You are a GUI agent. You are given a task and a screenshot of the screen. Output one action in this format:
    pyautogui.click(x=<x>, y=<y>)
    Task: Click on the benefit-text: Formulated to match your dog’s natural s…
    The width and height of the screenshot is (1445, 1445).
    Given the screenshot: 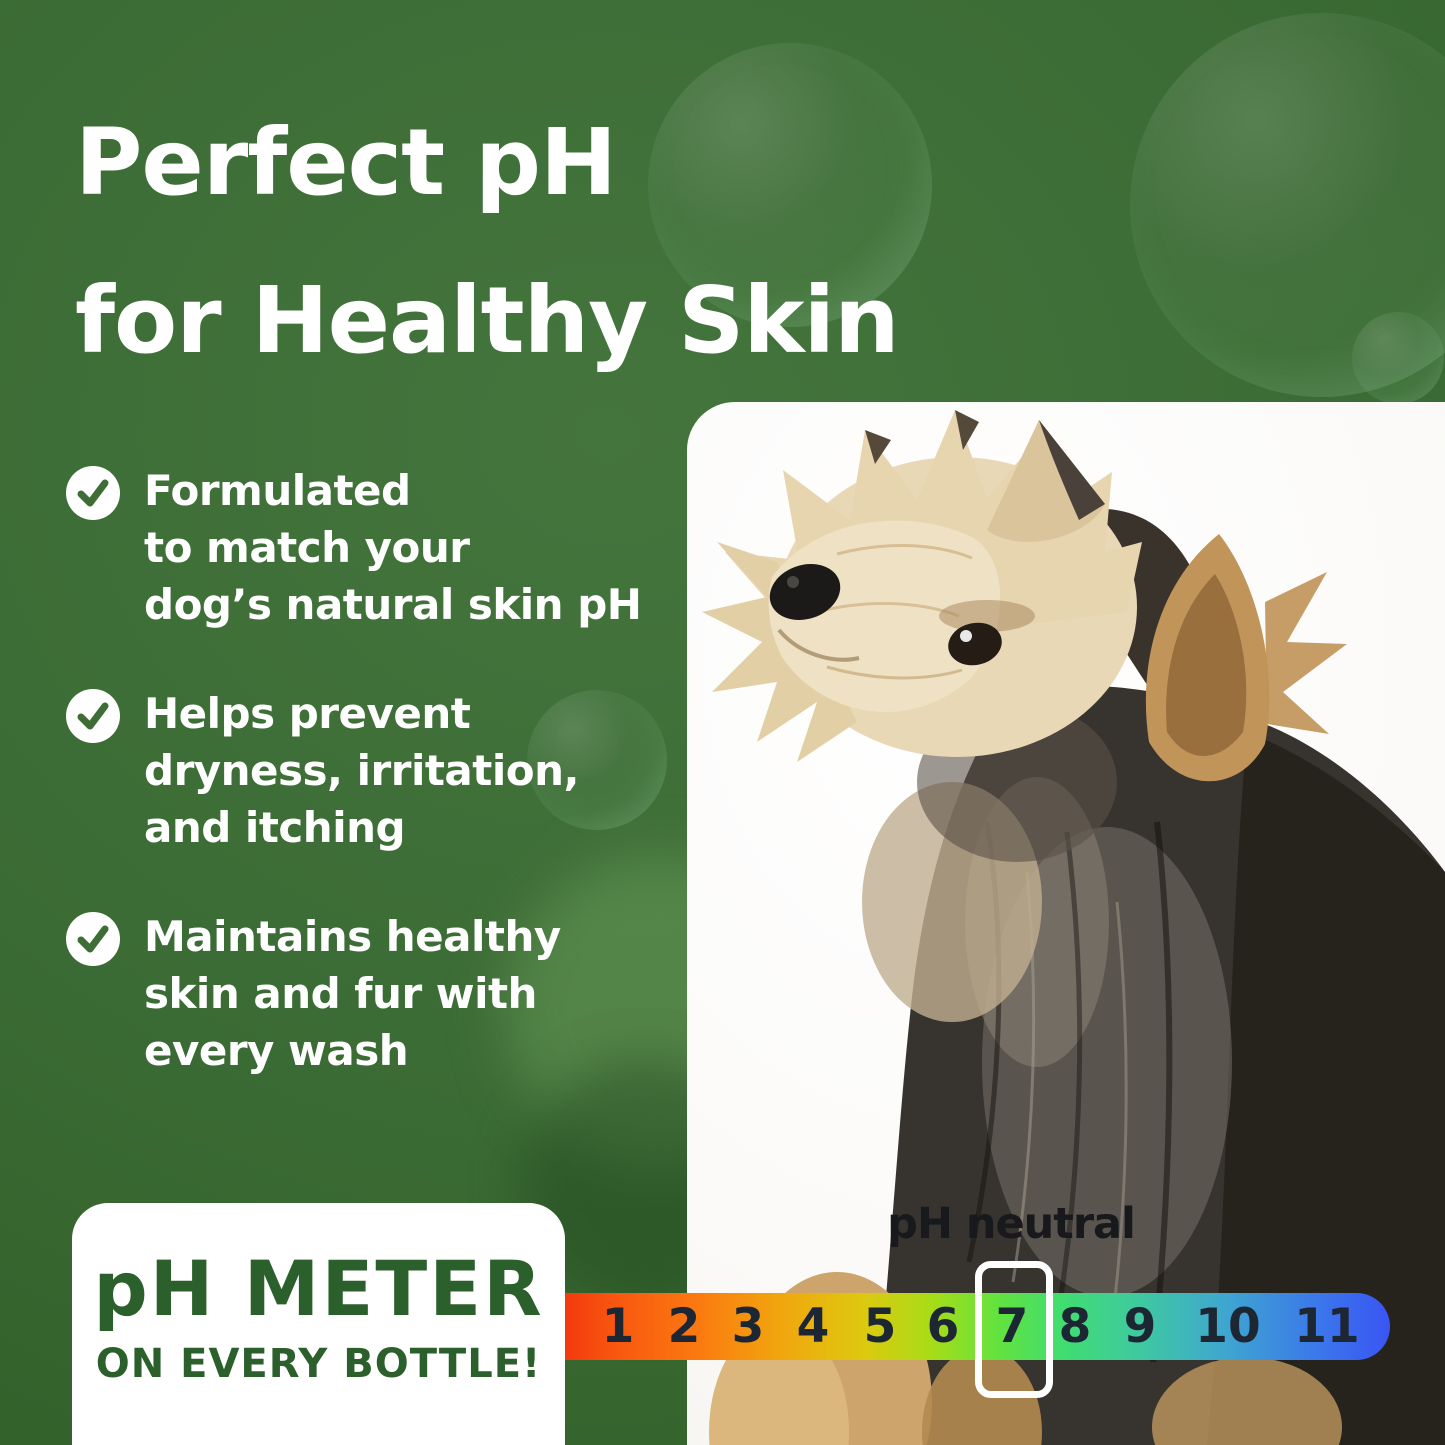 What is the action you would take?
    pyautogui.click(x=393, y=547)
    